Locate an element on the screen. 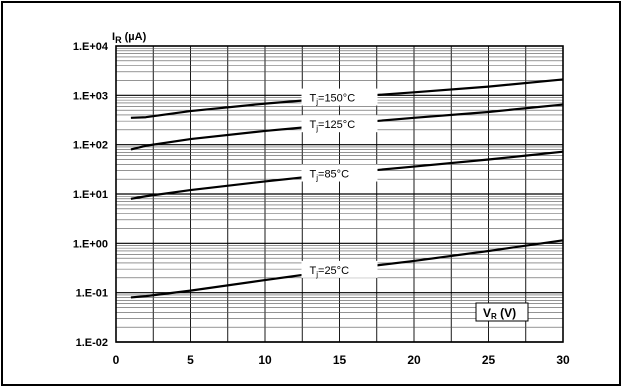  y-tick-label: 1.E-01 is located at coordinates (92, 294).